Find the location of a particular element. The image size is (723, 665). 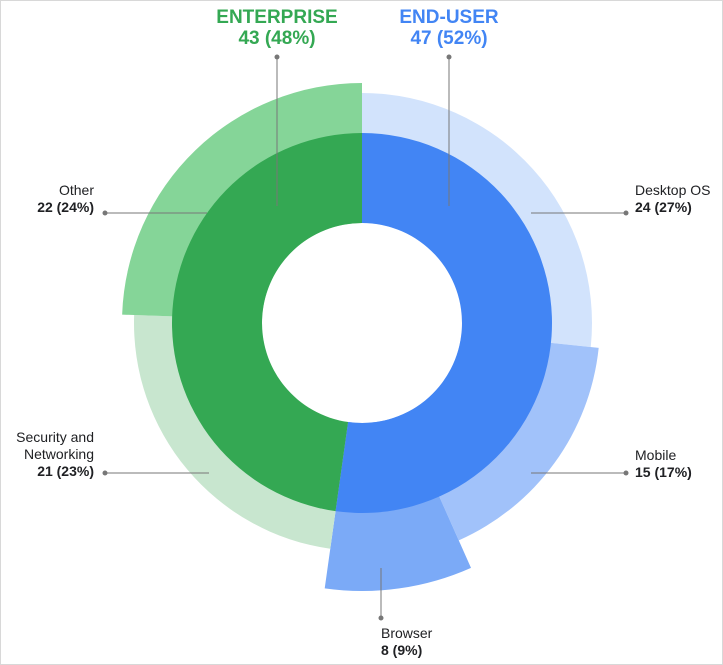

segment-label: Desktop OS 24 (27%) is located at coordinates (672, 199).